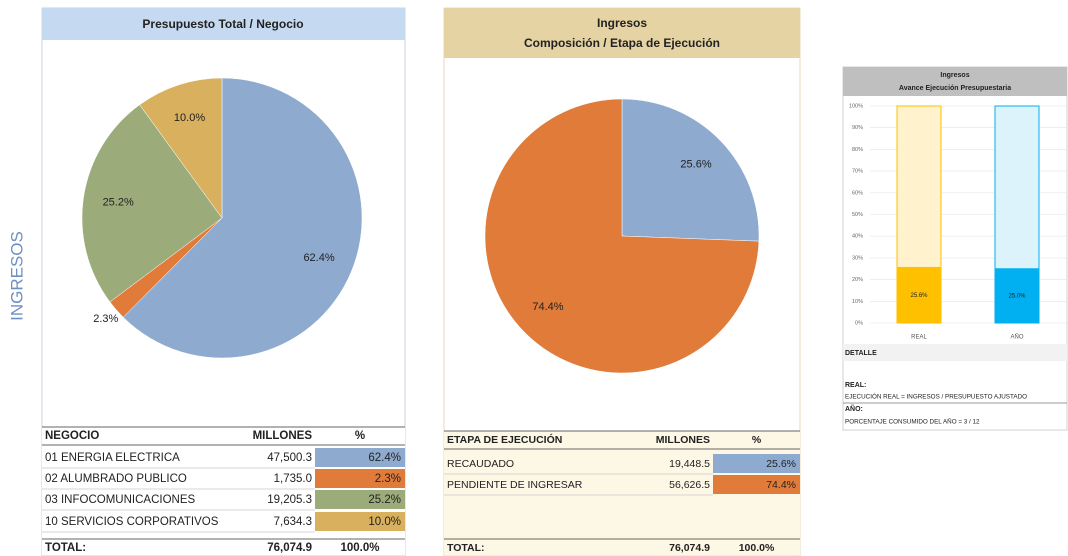  What do you see at coordinates (289, 458) in the screenshot?
I see `table-cell: 47,500.3` at bounding box center [289, 458].